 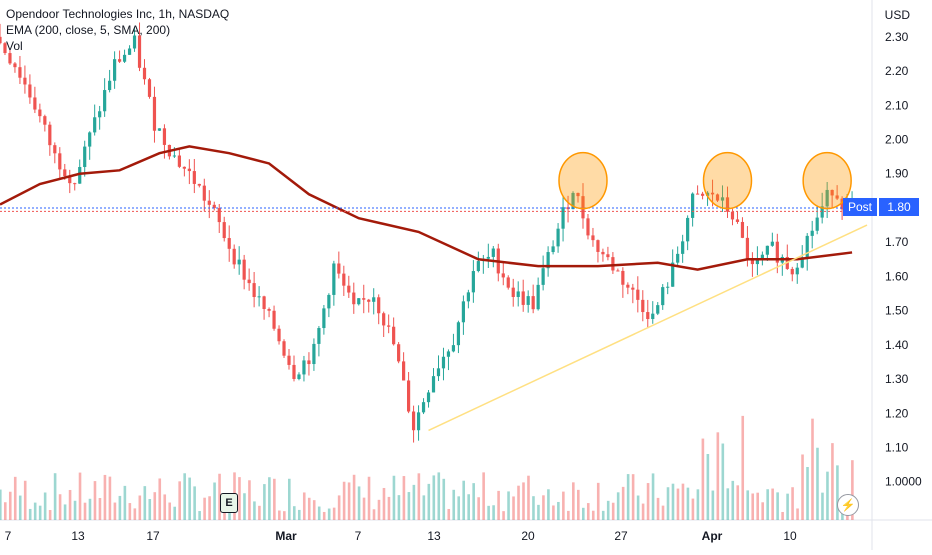 I want to click on y-tick-label: 1.0000, so click(x=903, y=482).